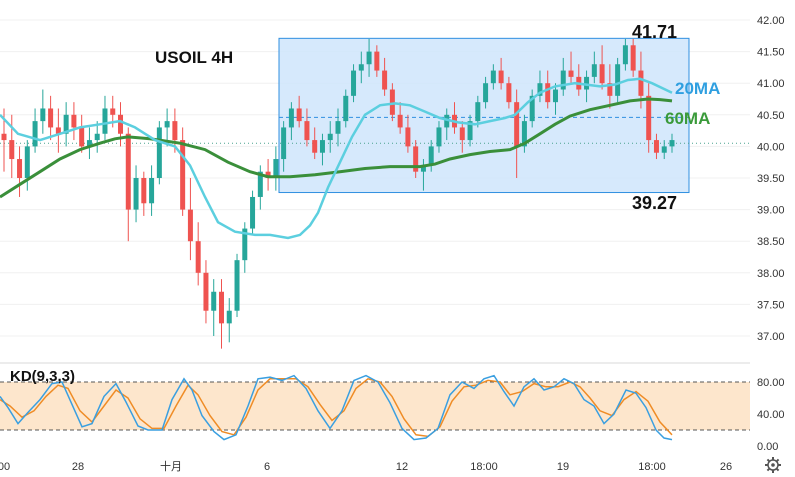  Describe the element at coordinates (773, 465) in the screenshot. I see `settings-gear-icon` at that location.